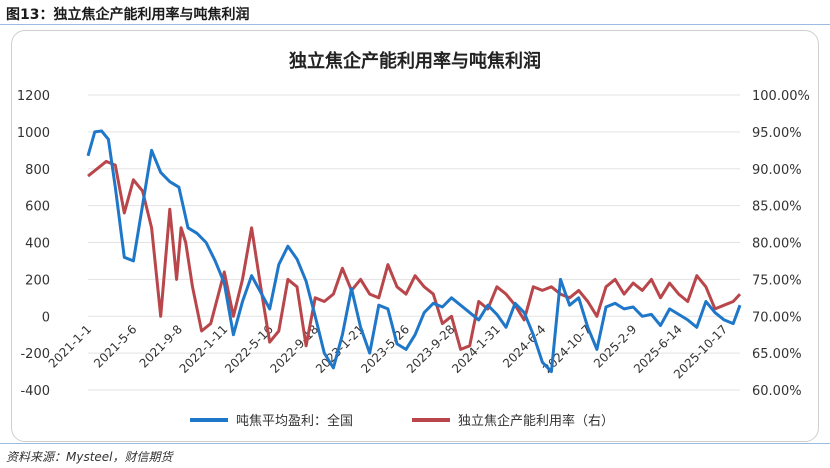 Image resolution: width=830 pixels, height=468 pixels. What do you see at coordinates (777, 317) in the screenshot?
I see `right-tick-label: 70.00%` at bounding box center [777, 317].